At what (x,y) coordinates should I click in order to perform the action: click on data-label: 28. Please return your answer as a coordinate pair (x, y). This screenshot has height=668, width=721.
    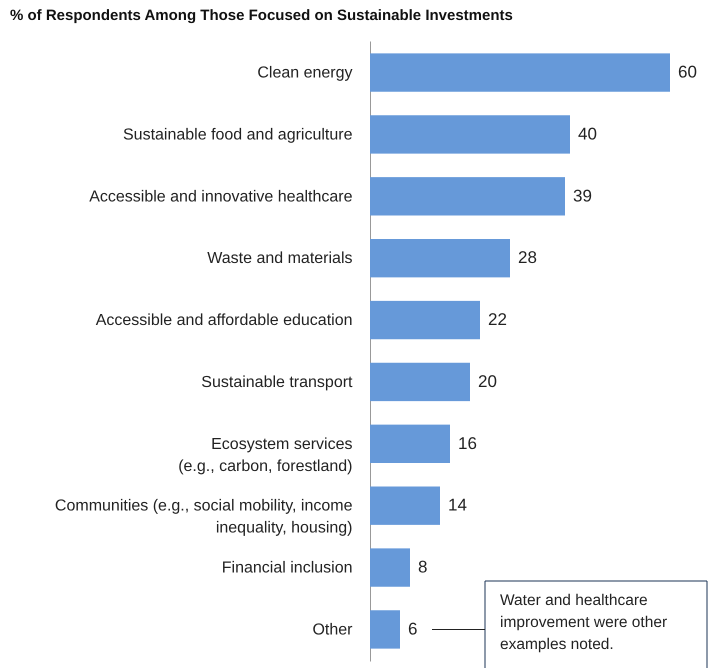
    Looking at the image, I should click on (527, 258).